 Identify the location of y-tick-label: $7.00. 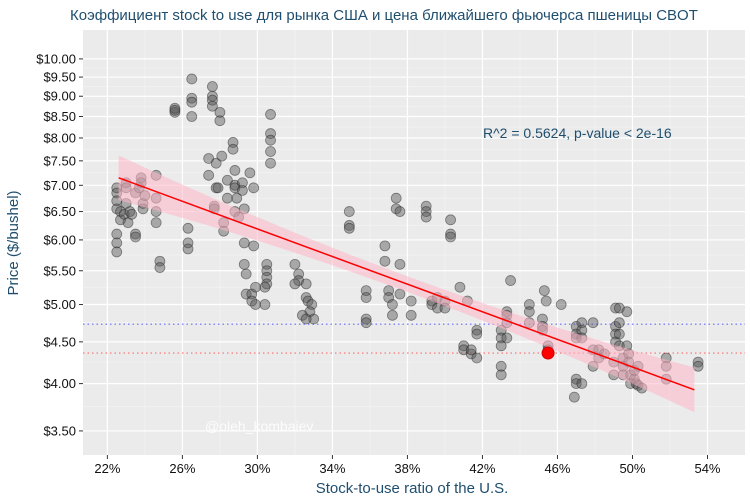
(59, 185).